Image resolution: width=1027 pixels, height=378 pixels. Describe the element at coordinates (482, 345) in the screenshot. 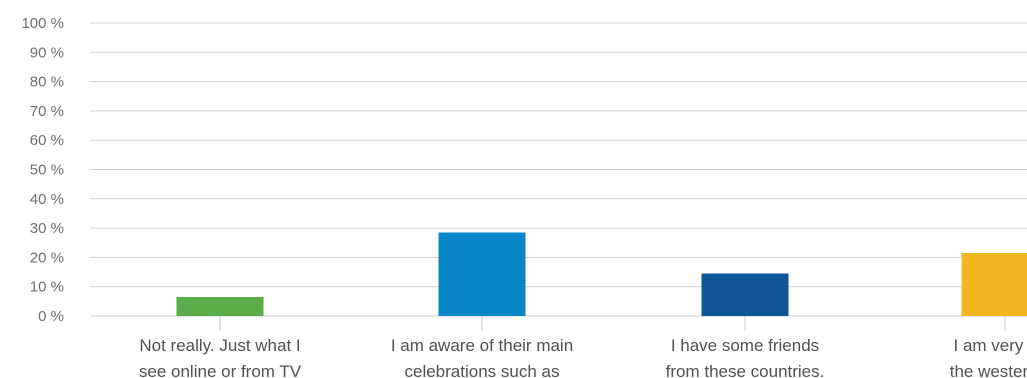

I see `x-category-label: I am aware of their main` at that location.